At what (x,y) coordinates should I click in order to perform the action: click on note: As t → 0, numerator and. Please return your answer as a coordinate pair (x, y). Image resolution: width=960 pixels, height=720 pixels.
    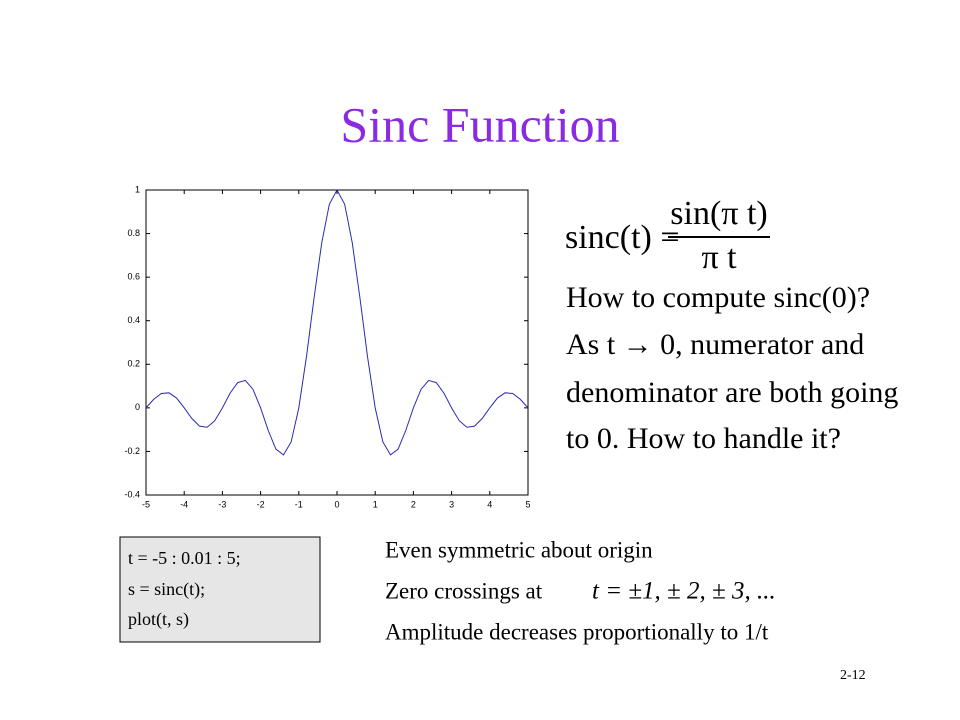
    Looking at the image, I should click on (715, 344).